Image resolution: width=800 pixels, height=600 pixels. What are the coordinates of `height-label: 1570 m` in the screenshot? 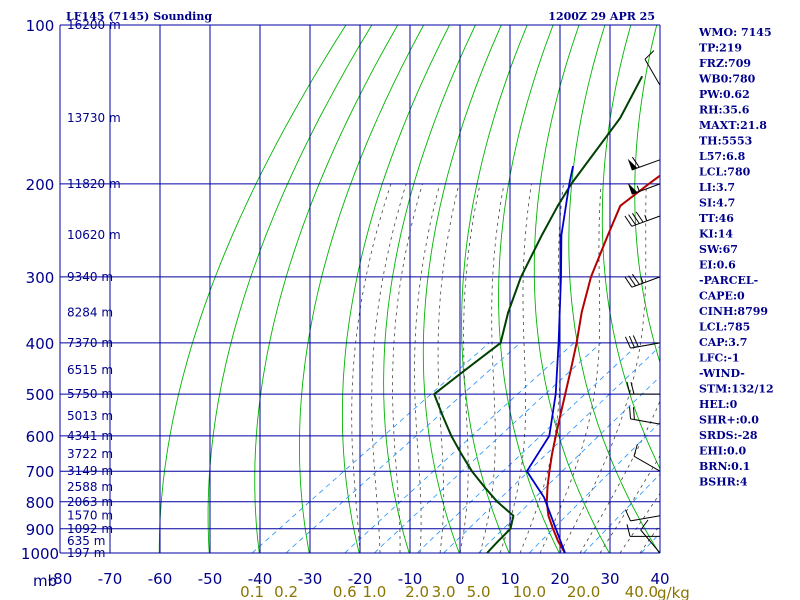 It's located at (90, 516).